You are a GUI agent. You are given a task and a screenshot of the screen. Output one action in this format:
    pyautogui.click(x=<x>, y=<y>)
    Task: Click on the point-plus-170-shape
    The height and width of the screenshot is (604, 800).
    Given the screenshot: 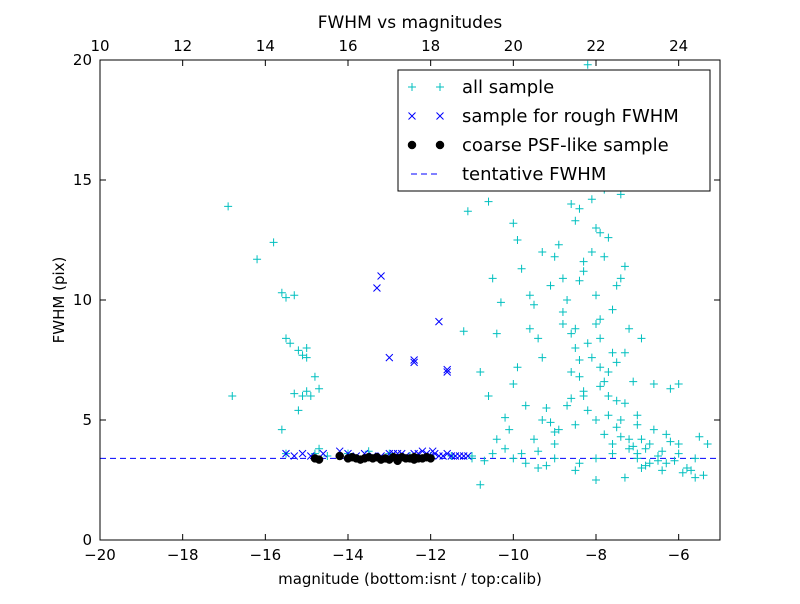 What is the action you would take?
    pyautogui.click(x=529, y=328)
    